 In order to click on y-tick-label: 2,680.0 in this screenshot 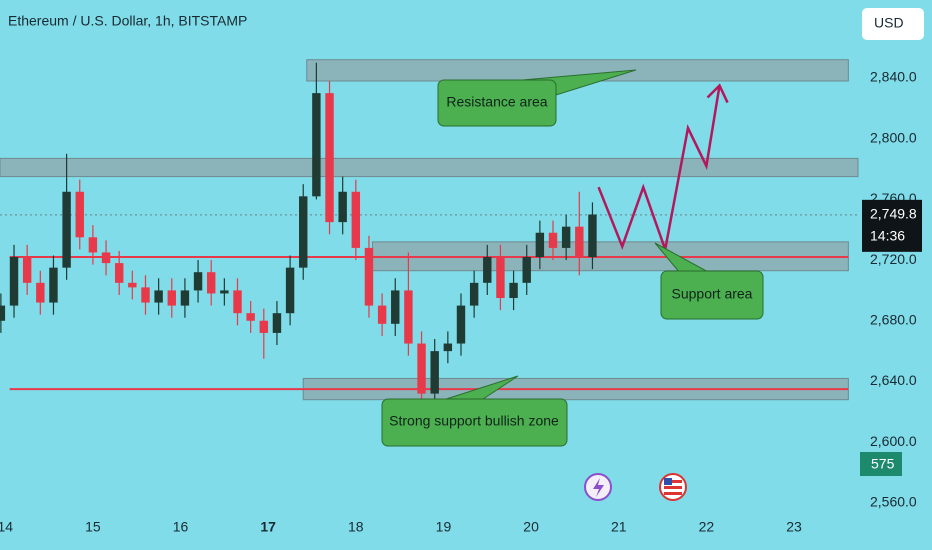, I will do `click(893, 319)`.